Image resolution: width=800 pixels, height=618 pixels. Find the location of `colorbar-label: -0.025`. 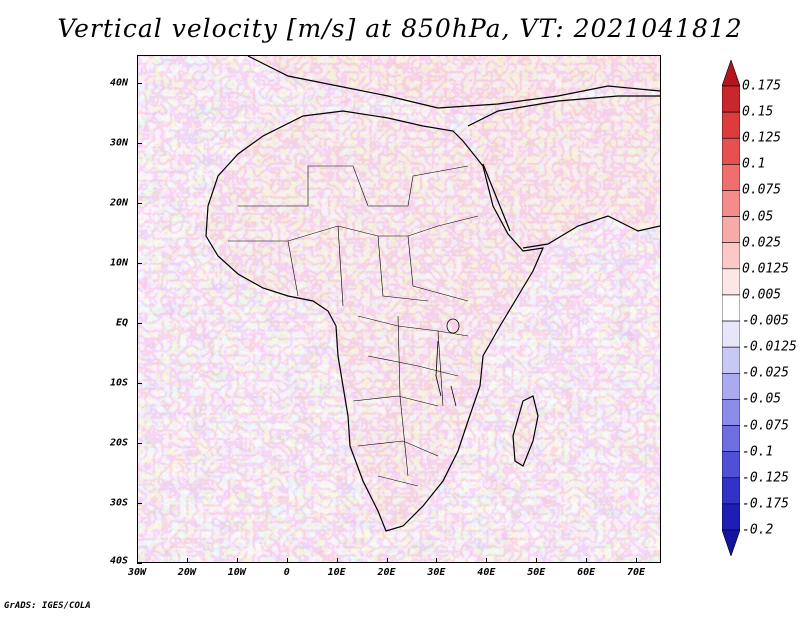

colorbar-label: -0.025 is located at coordinates (765, 373).